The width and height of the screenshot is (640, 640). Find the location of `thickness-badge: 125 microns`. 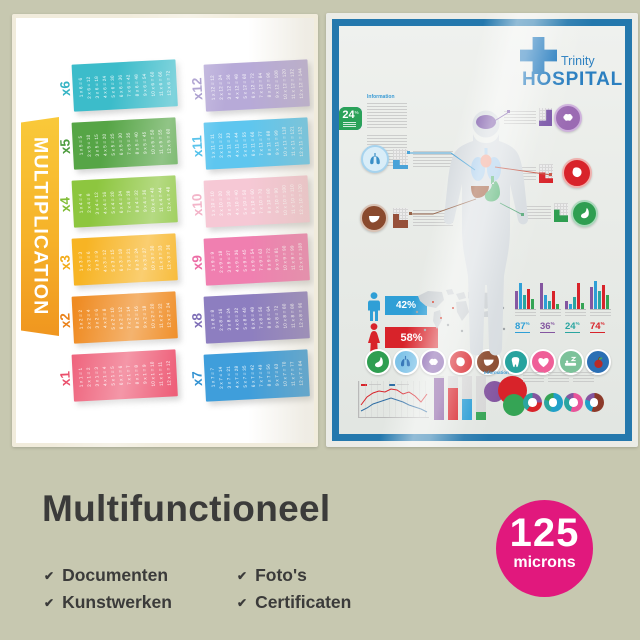

thickness-badge: 125 microns is located at coordinates (544, 548).